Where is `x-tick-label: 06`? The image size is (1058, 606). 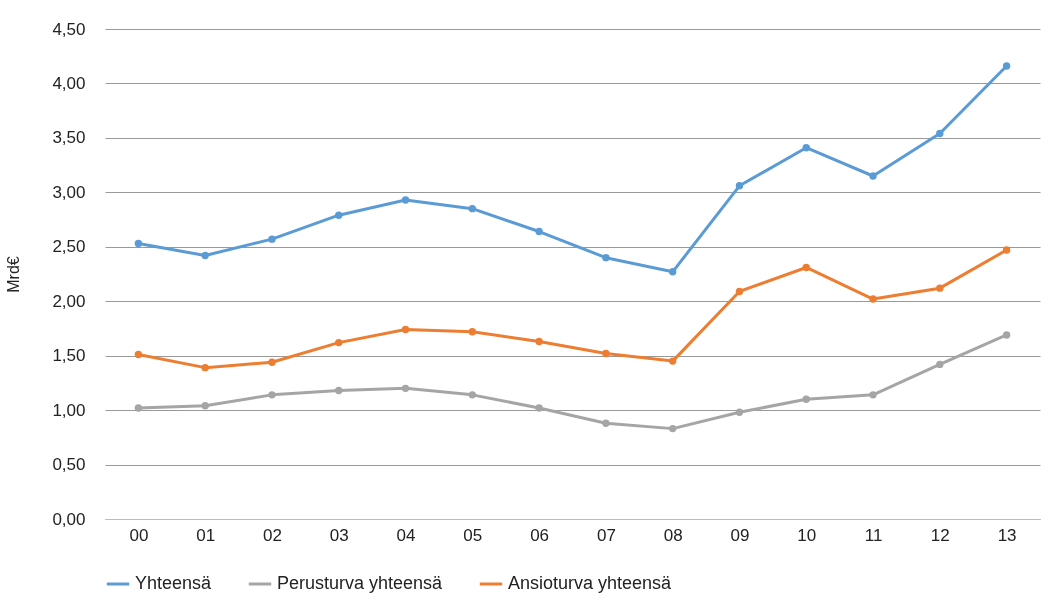
x-tick-label: 06 is located at coordinates (540, 535).